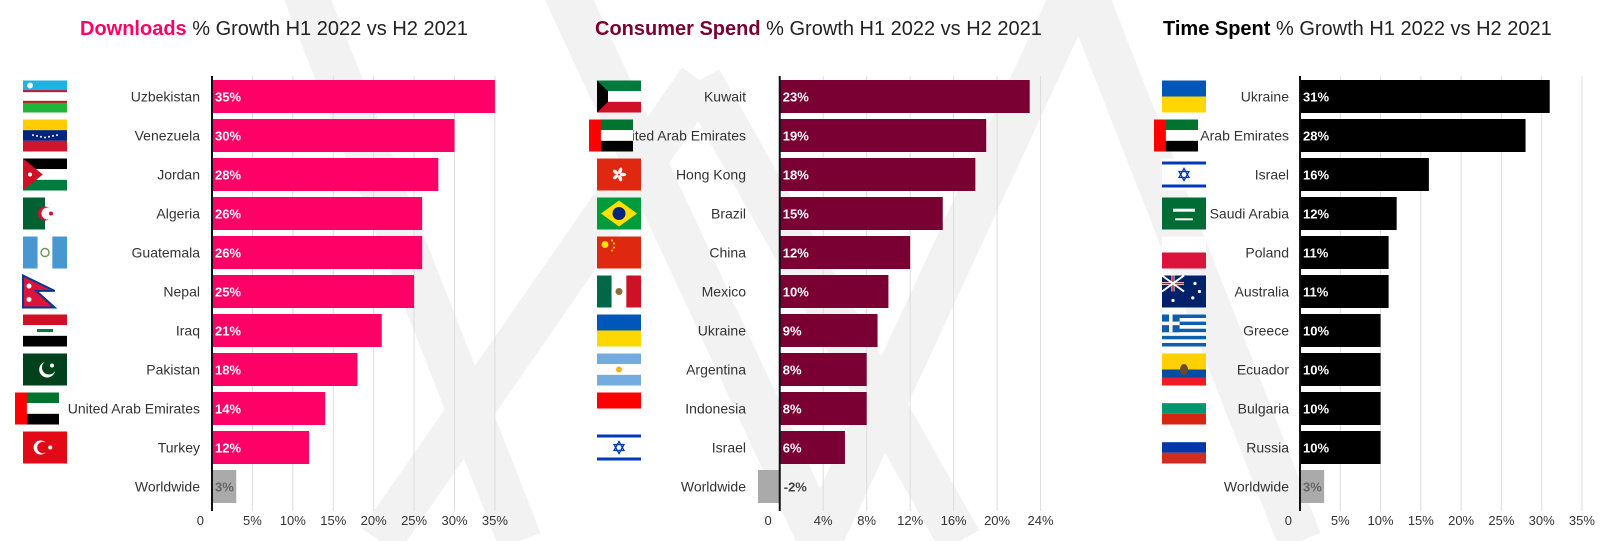  What do you see at coordinates (45, 252) in the screenshot?
I see `guatemala-flag-icon` at bounding box center [45, 252].